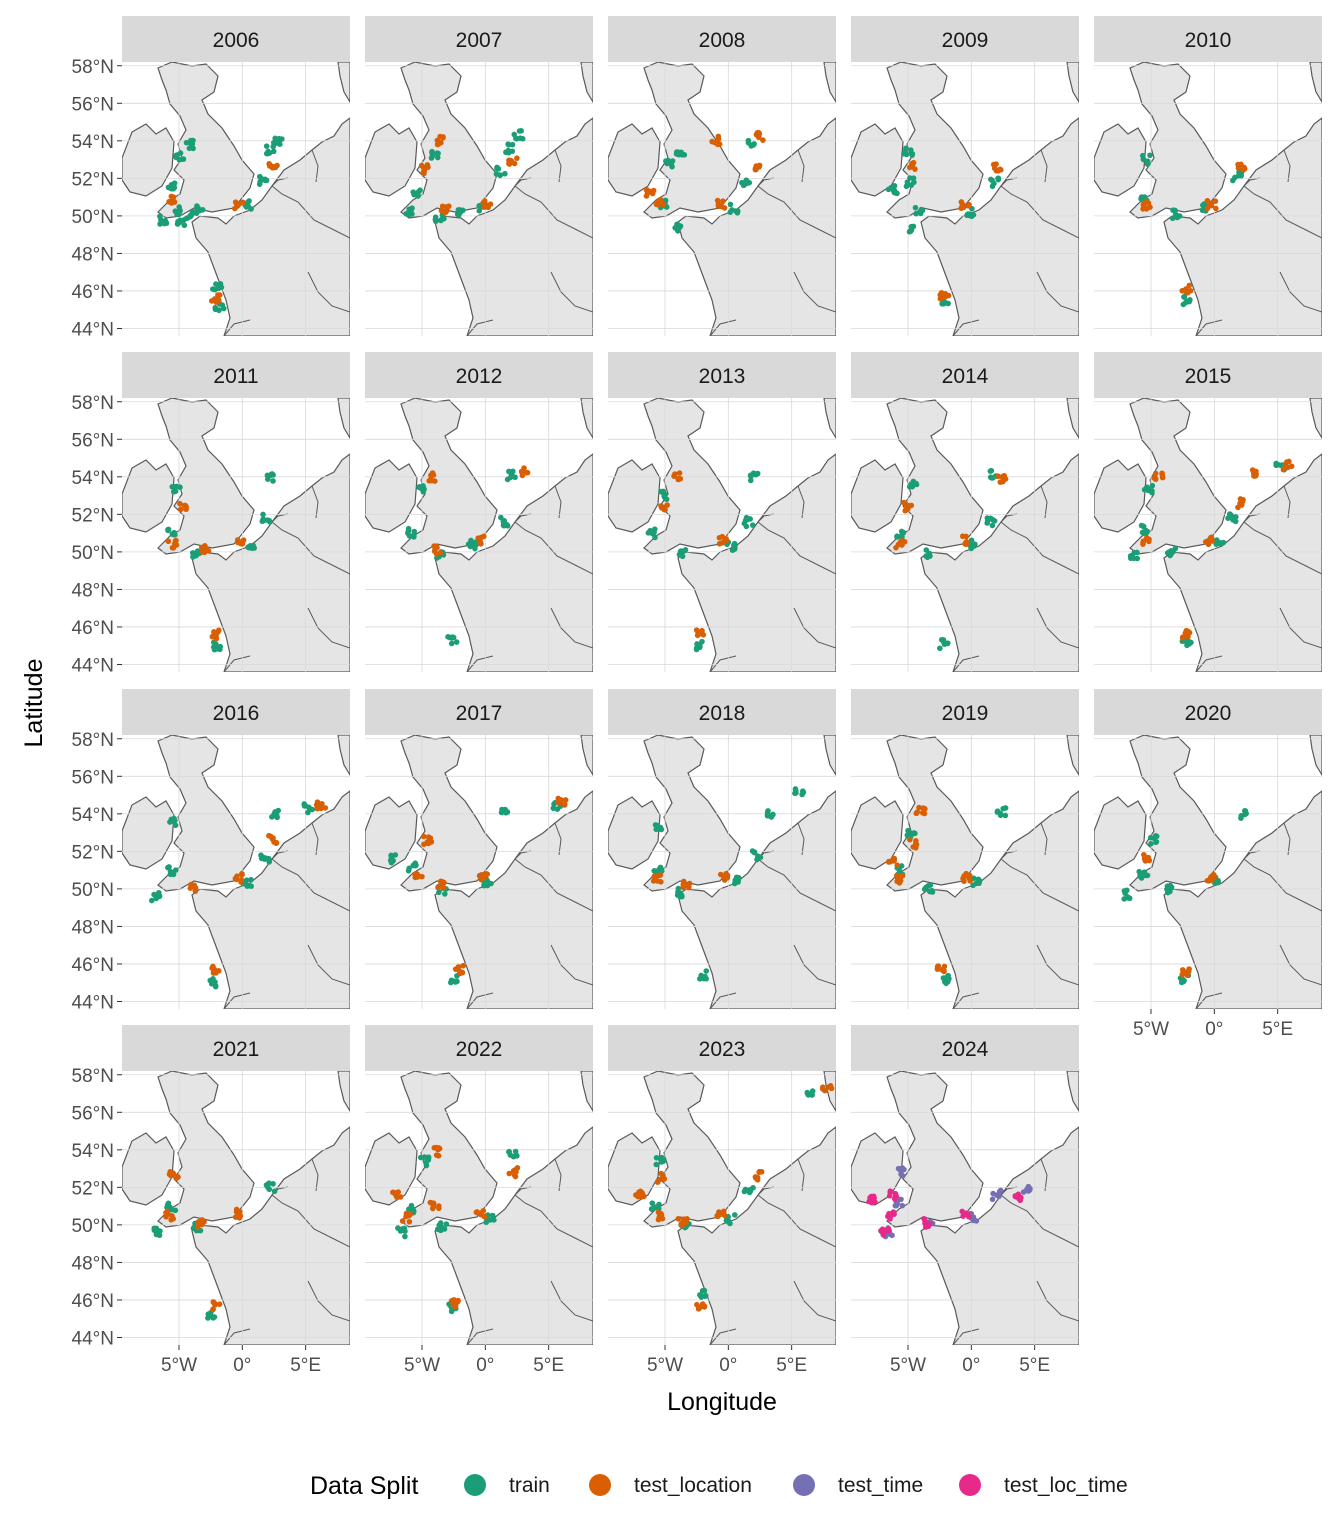  Describe the element at coordinates (1208, 864) in the screenshot. I see `facet-panel-2020: 2020 5°W 0° 5°E` at that location.